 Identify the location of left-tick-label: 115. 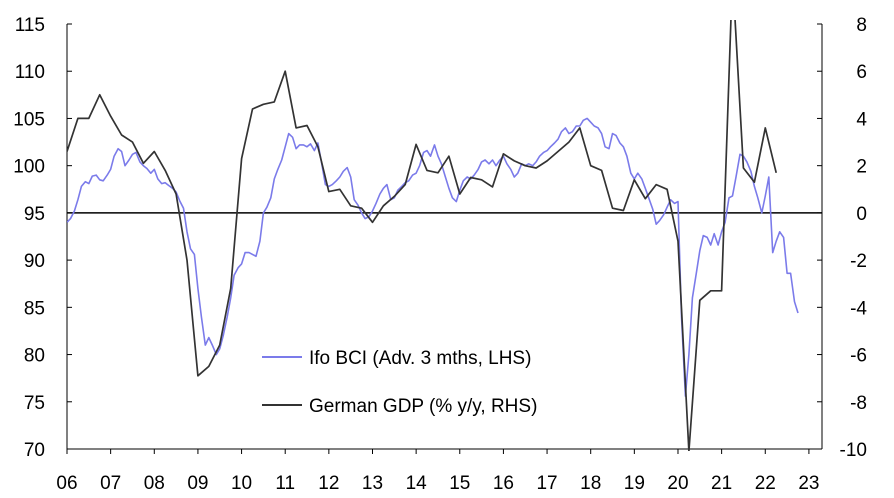
(30, 25).